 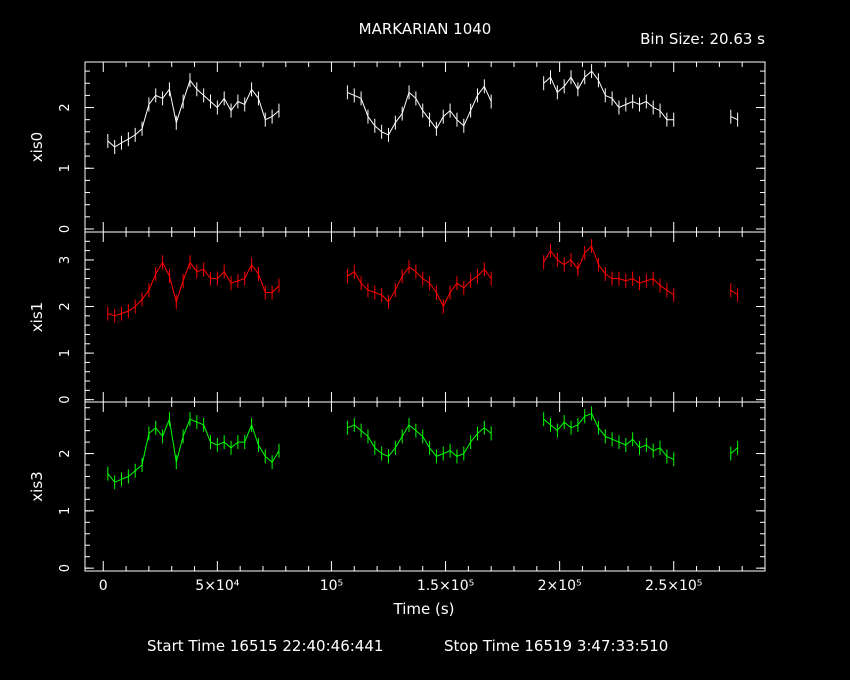 What do you see at coordinates (265, 646) in the screenshot?
I see `start-time-label: Start Time 16515 22:40:46:441` at bounding box center [265, 646].